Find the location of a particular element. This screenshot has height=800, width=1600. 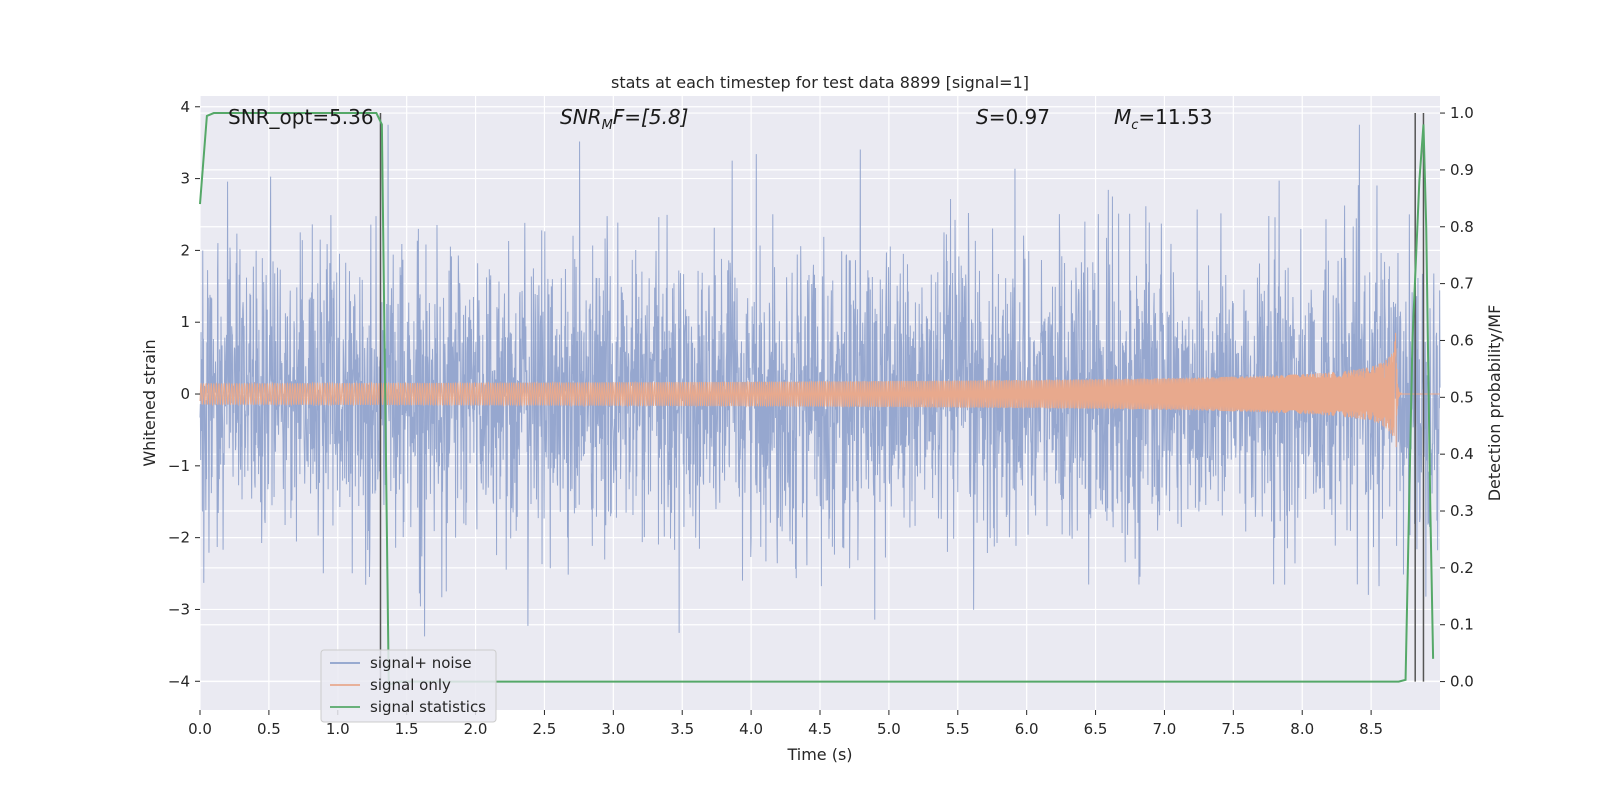

x-tick-label: 6.0 is located at coordinates (1027, 729).